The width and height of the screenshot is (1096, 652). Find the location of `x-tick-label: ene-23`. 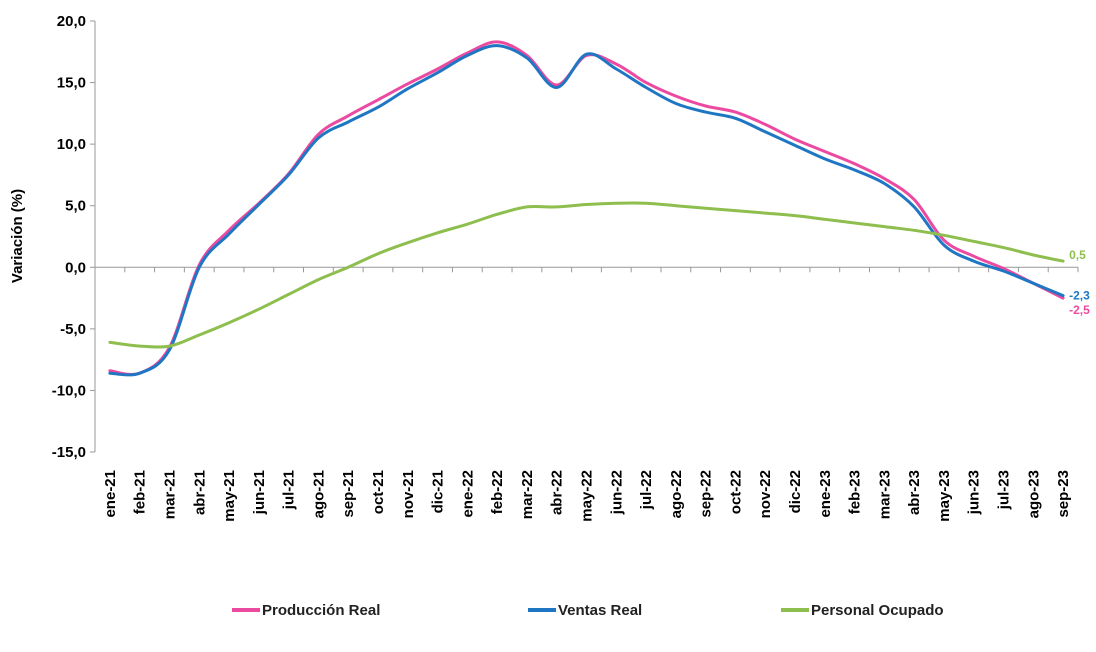

x-tick-label: ene-23 is located at coordinates (825, 494).